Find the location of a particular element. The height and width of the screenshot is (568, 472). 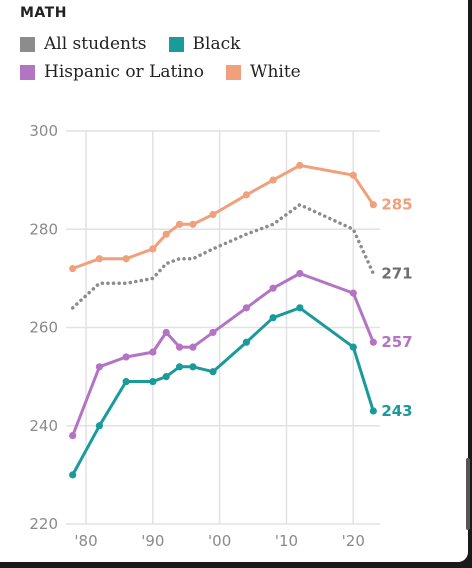

legend-item-white: White is located at coordinates (263, 72).